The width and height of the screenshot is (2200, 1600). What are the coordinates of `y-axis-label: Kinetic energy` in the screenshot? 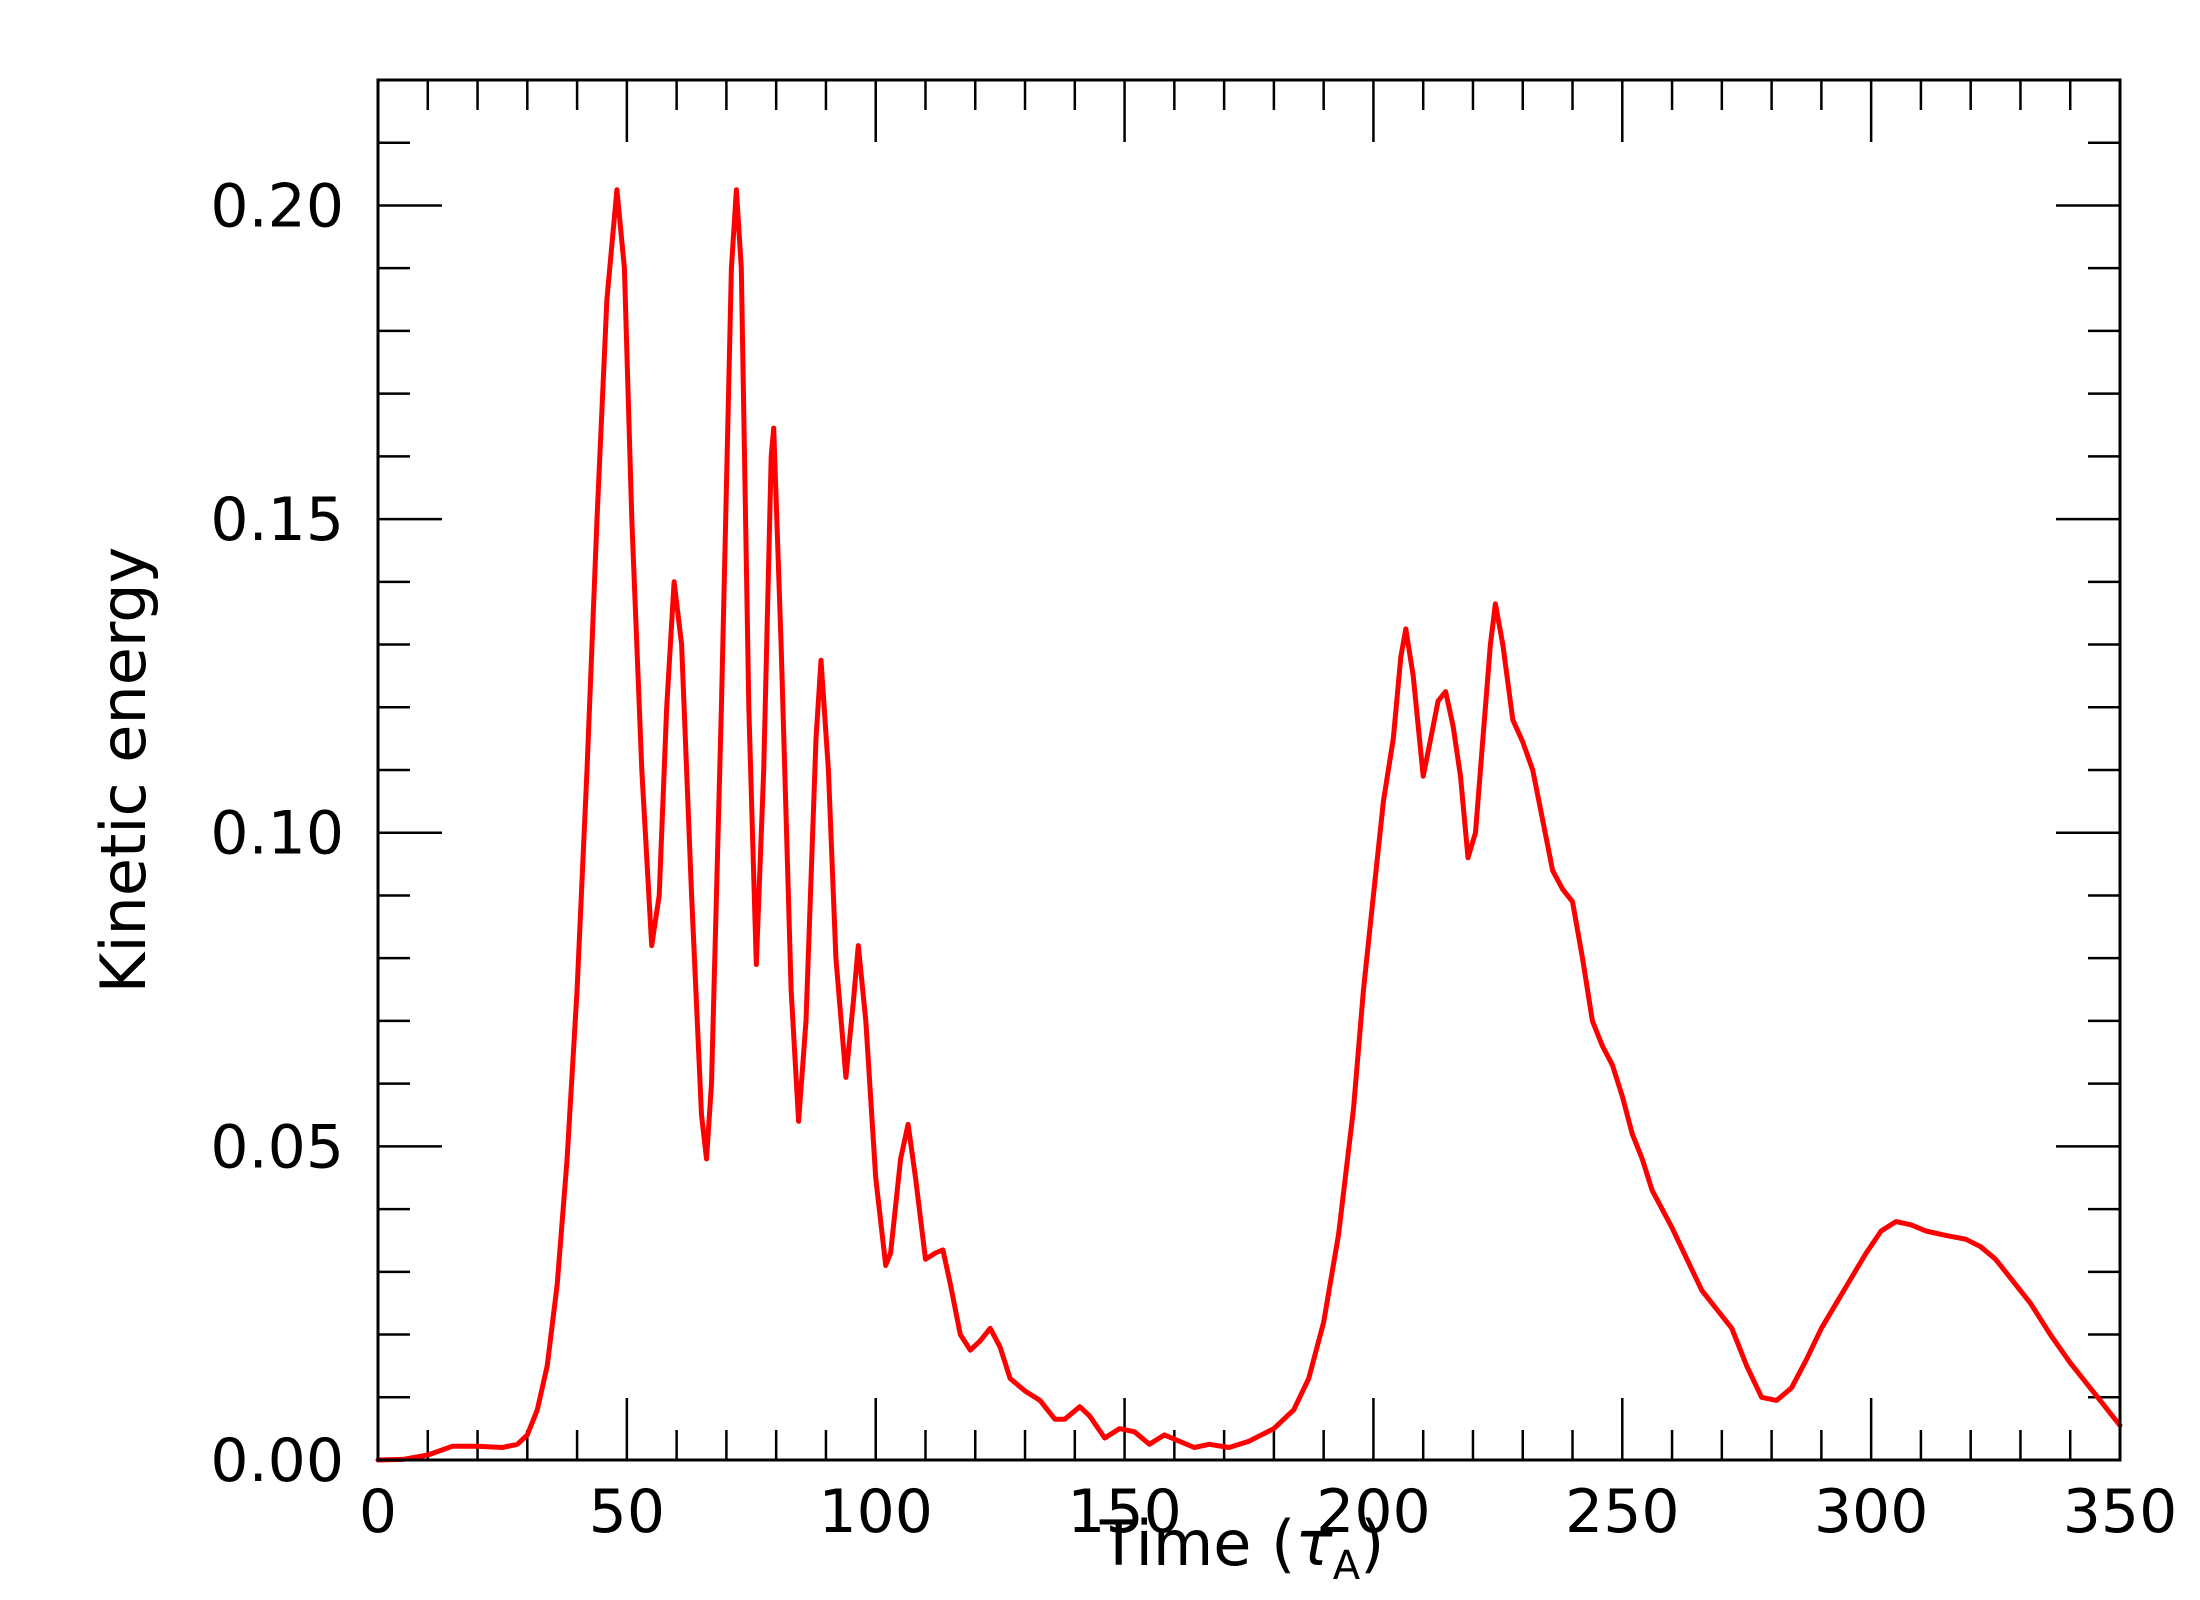 It's located at (123, 770).